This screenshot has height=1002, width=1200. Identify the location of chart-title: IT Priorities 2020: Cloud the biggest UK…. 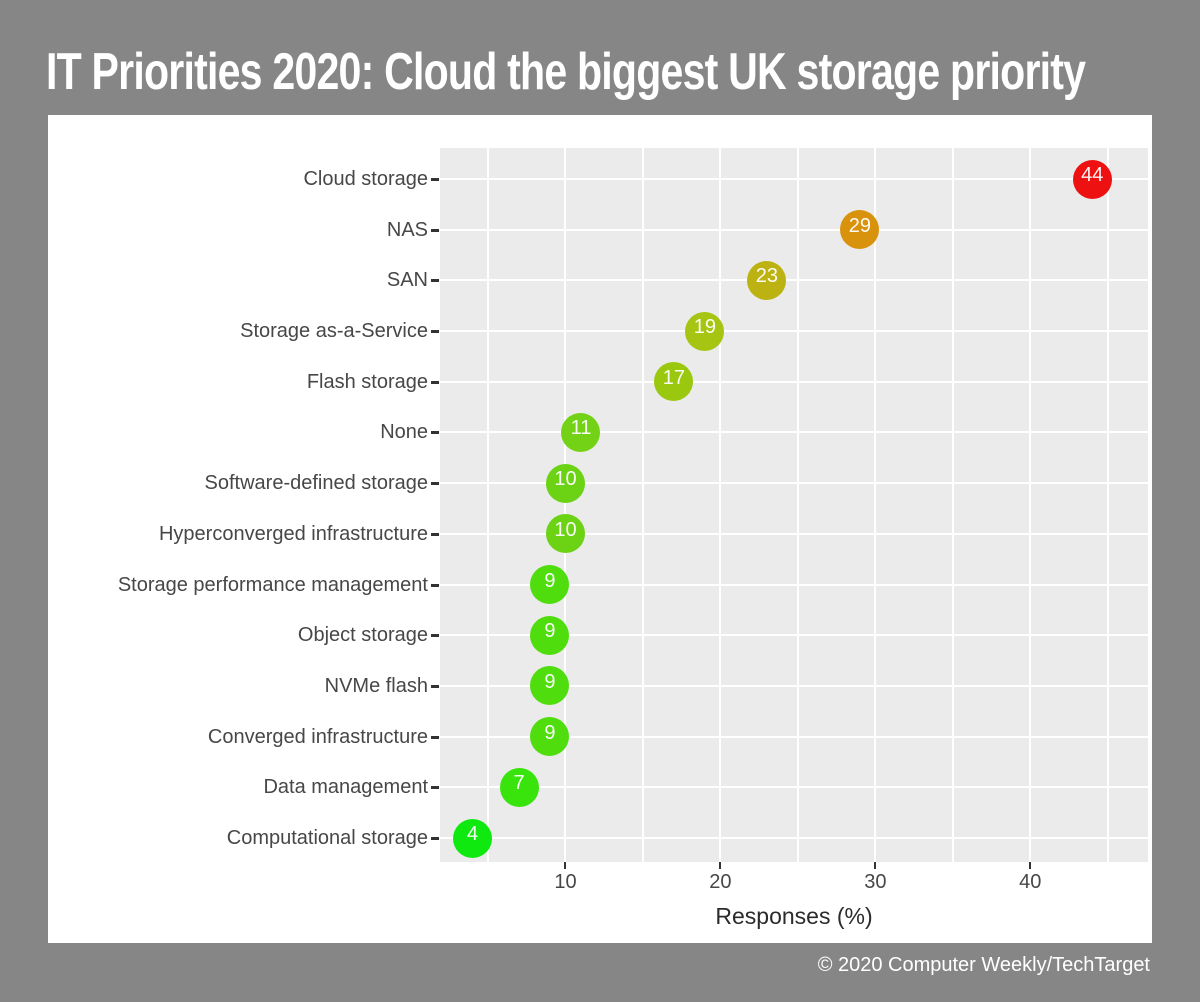
(566, 72).